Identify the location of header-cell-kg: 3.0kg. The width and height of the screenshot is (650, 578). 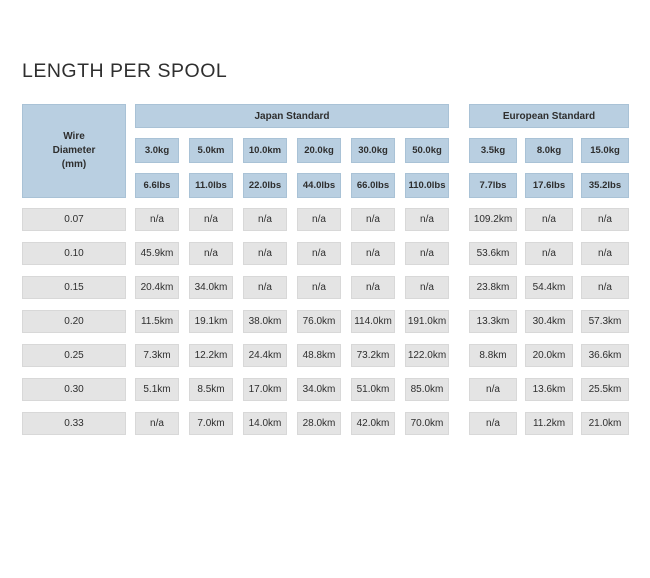
(157, 150).